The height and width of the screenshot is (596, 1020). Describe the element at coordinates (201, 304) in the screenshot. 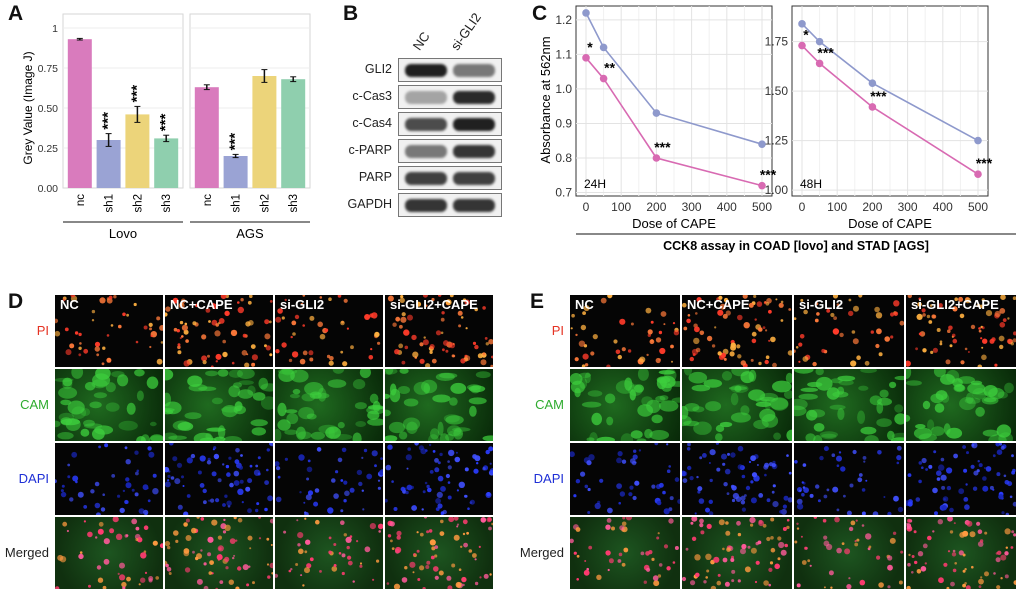

I see `microscopy-column-label: NC+CAPE` at that location.